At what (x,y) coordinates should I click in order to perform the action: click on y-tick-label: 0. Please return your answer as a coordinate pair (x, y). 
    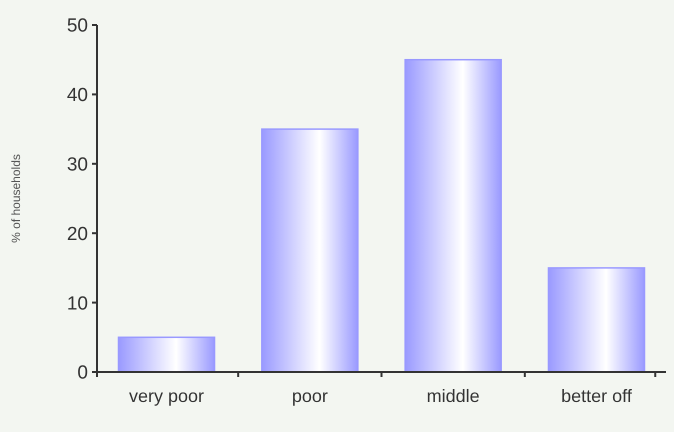
    Looking at the image, I should click on (82, 373).